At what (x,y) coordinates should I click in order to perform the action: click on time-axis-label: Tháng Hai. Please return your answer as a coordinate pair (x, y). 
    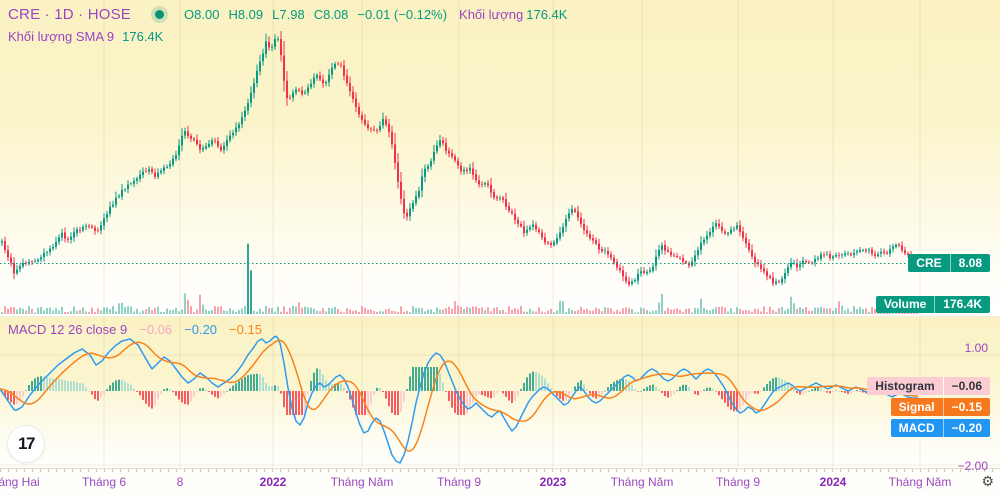
    Looking at the image, I should click on (20, 482).